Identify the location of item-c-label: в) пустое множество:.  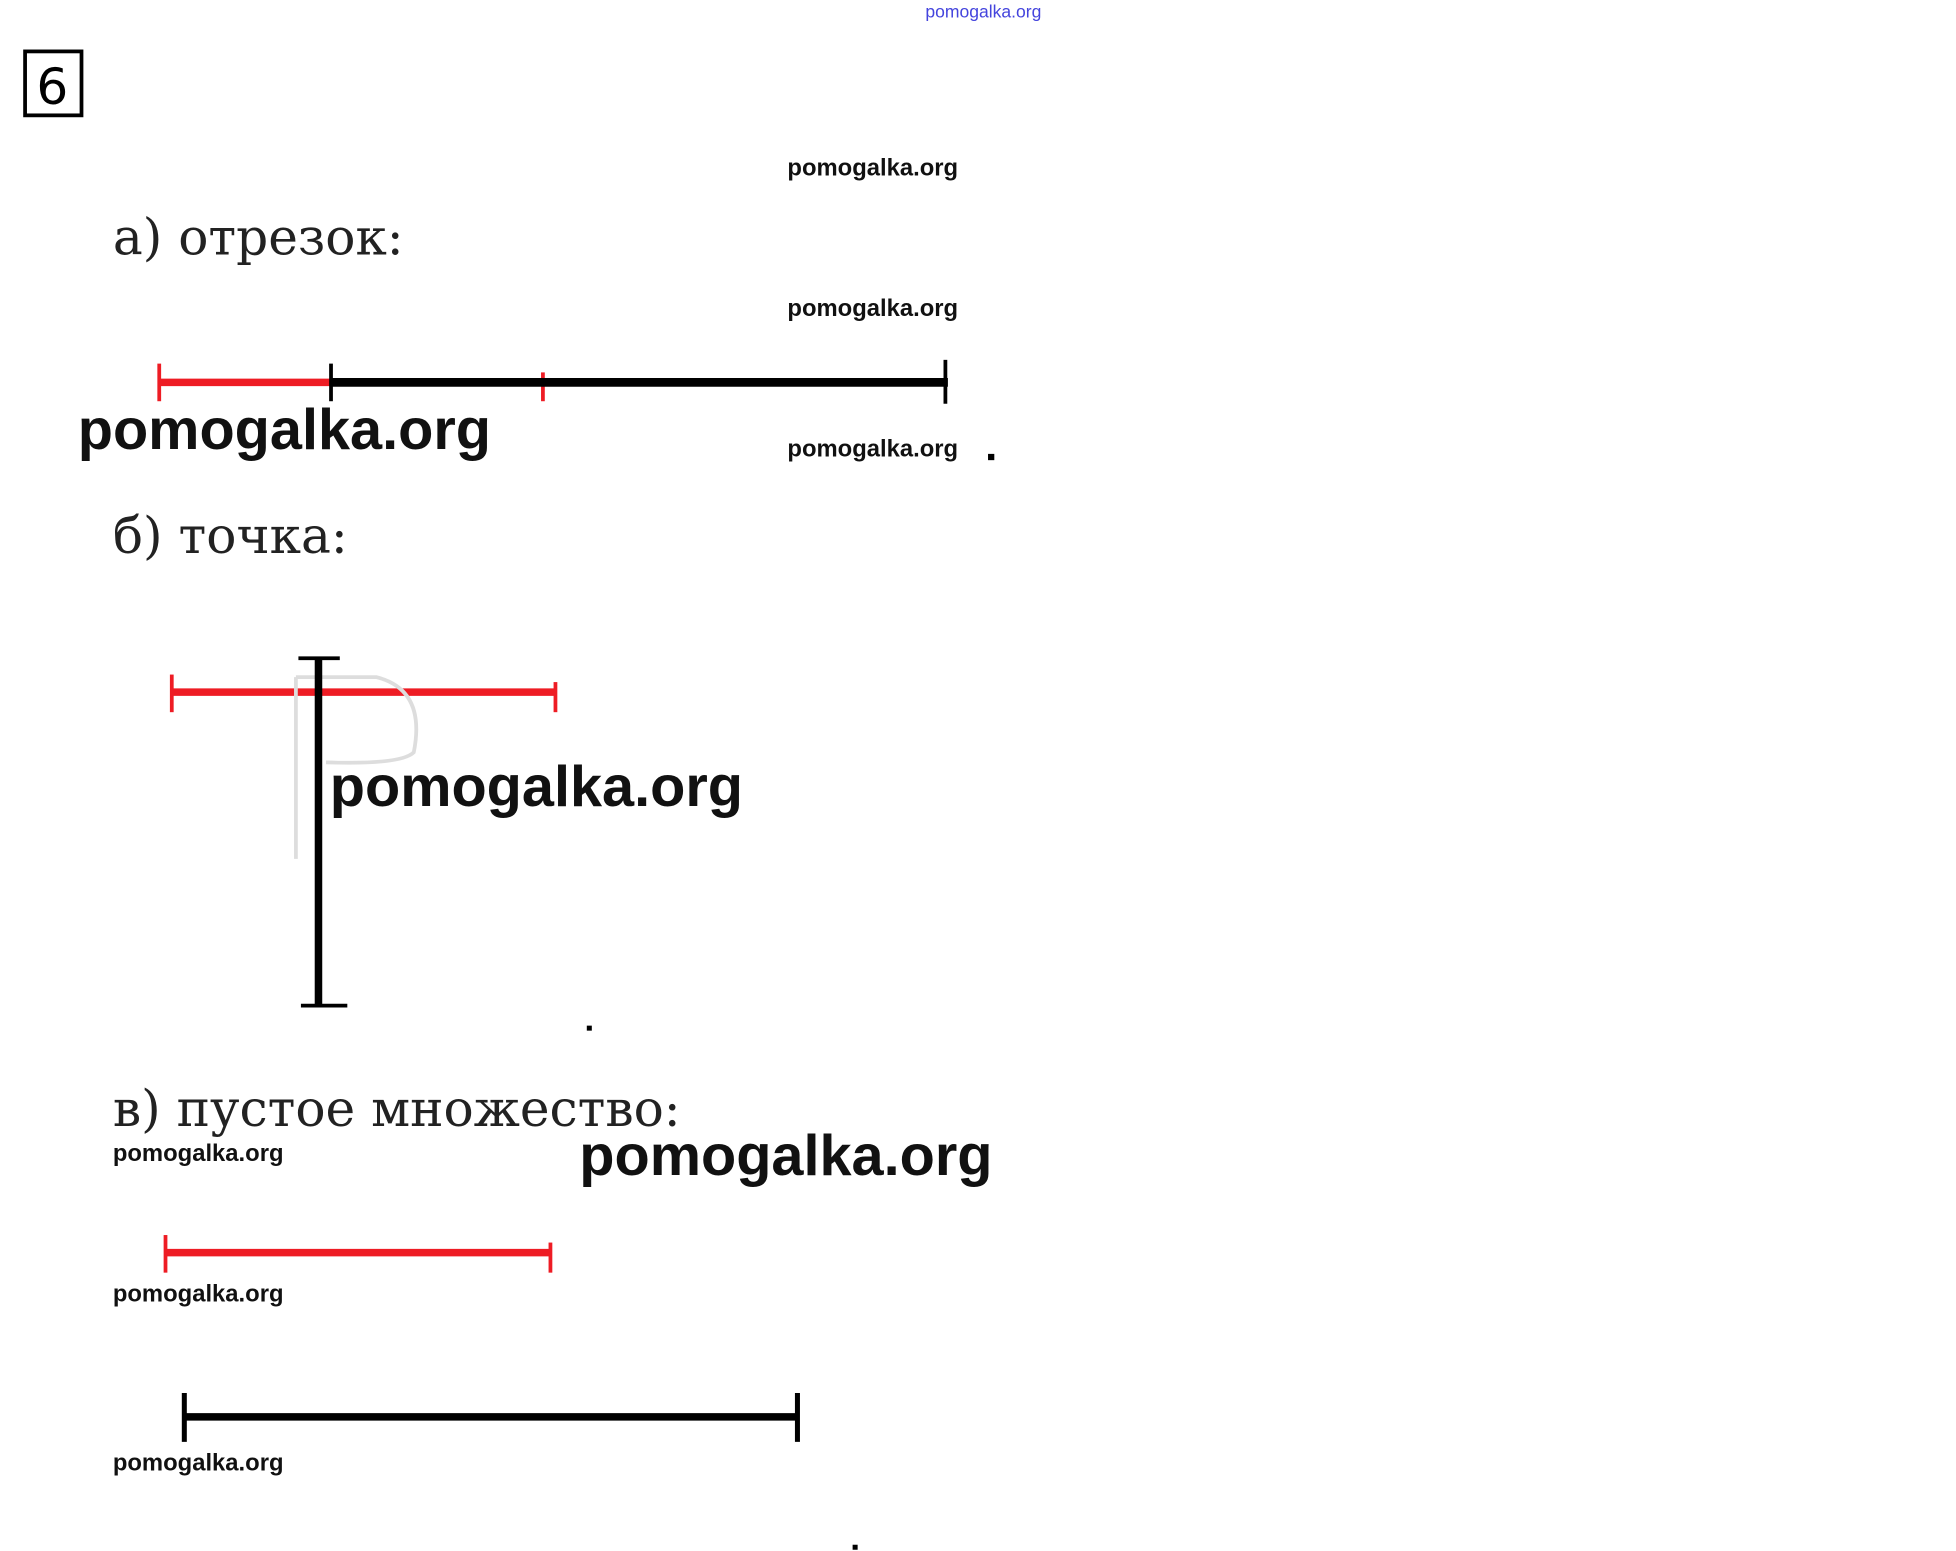
(397, 1108).